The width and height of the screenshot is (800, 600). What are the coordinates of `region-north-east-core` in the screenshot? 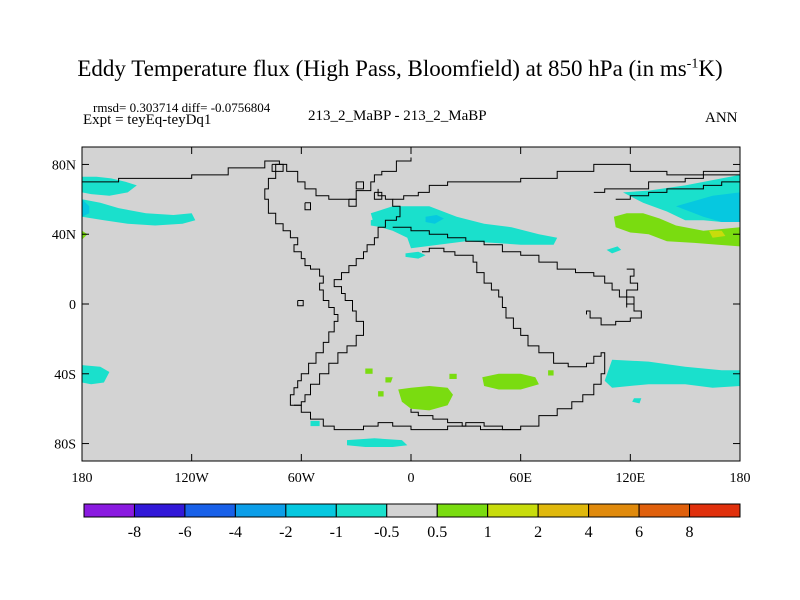 It's located at (708, 207).